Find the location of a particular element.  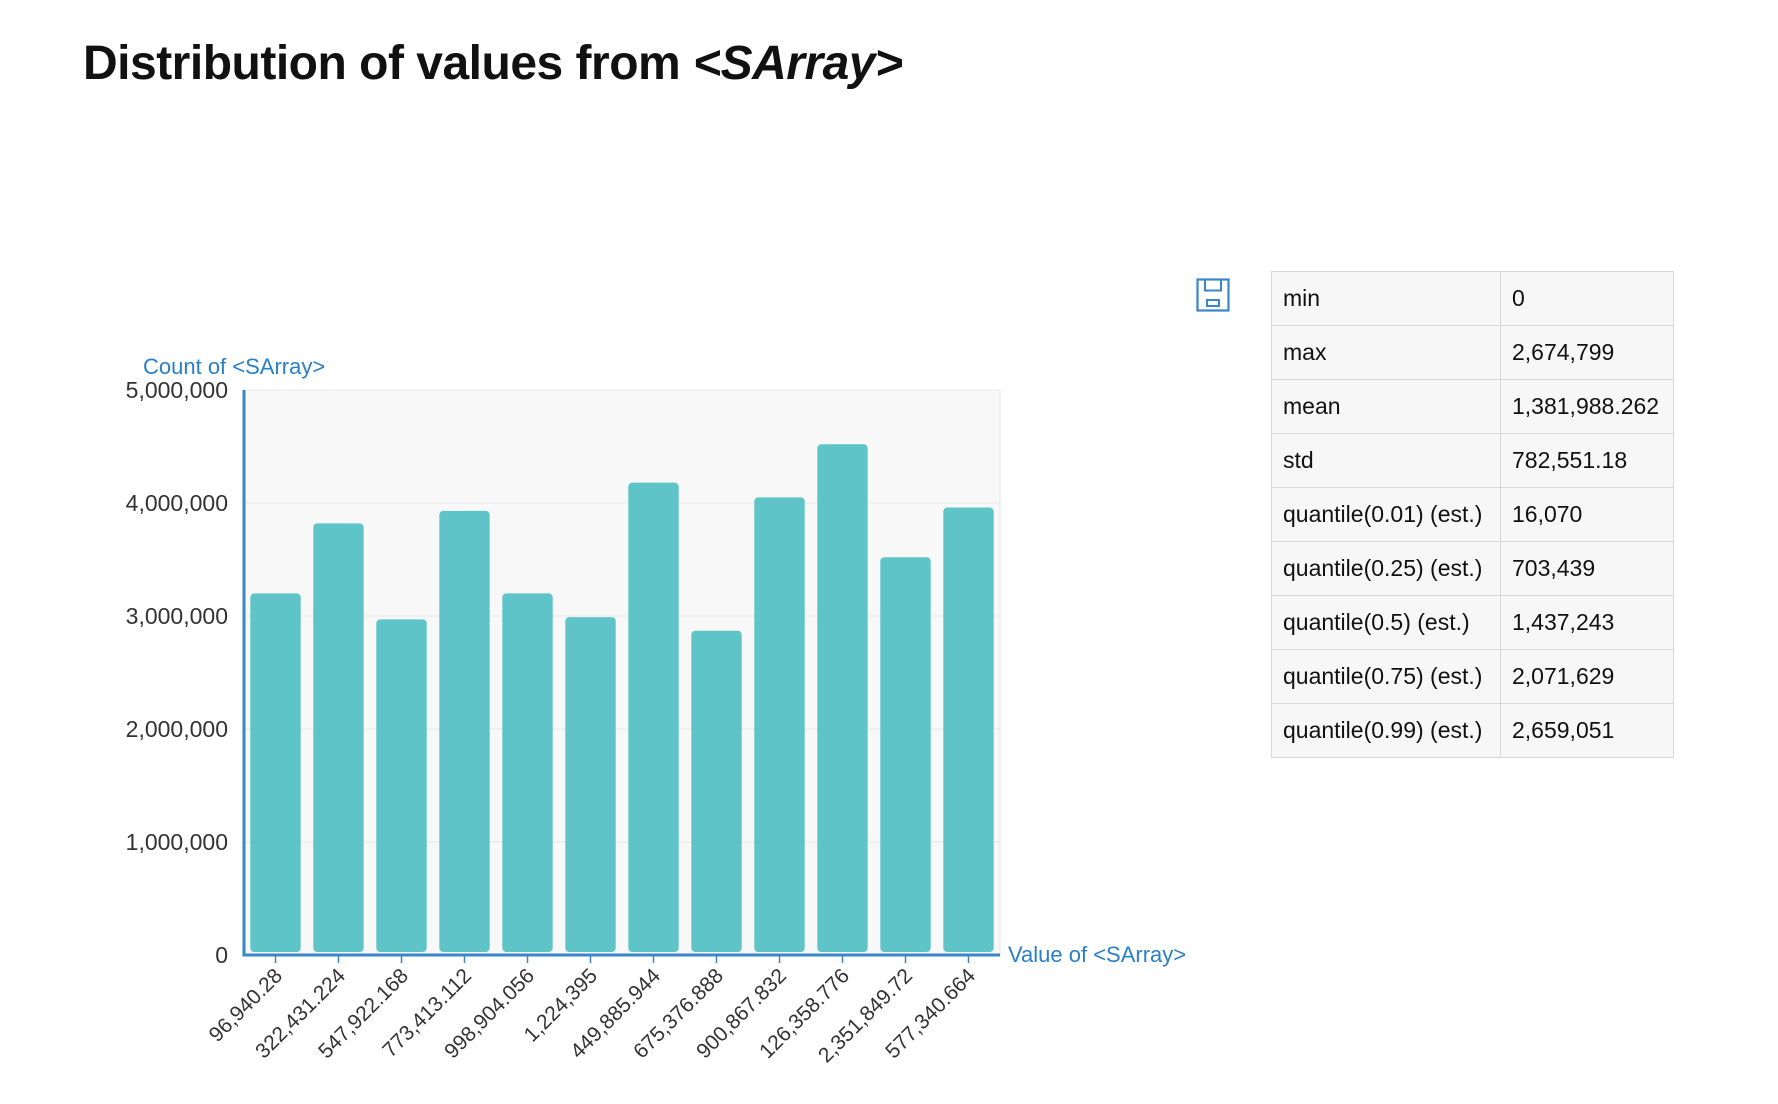

stat-label: max is located at coordinates (1386, 353).